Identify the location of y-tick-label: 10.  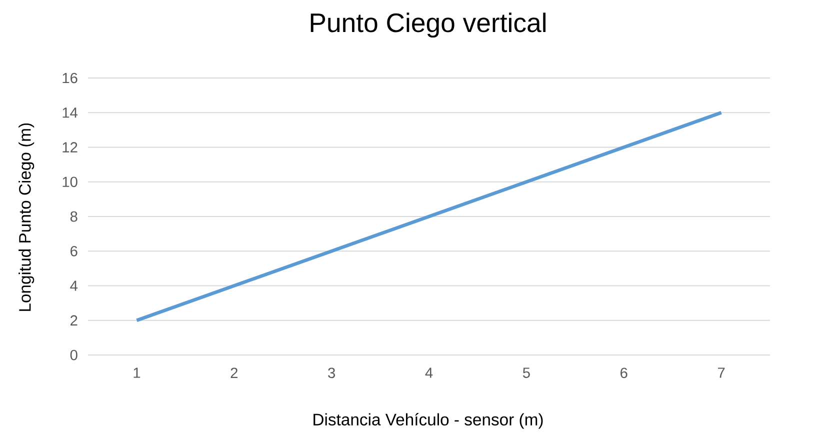
(70, 182).